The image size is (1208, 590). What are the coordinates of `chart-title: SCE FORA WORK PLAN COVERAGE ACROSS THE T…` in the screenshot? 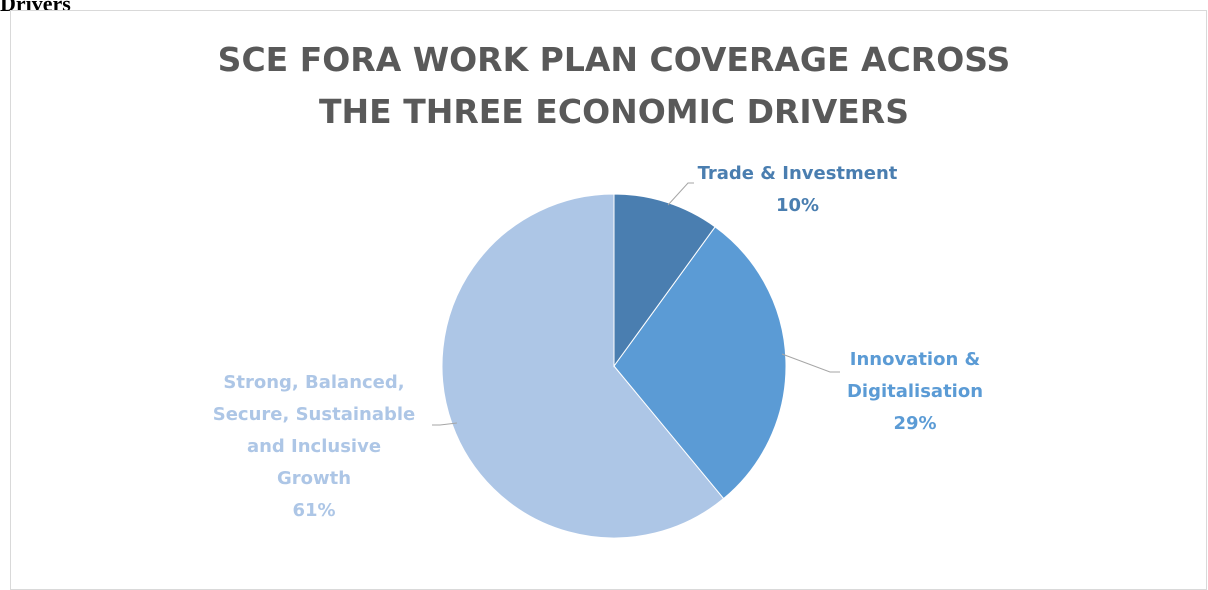 It's located at (614, 85).